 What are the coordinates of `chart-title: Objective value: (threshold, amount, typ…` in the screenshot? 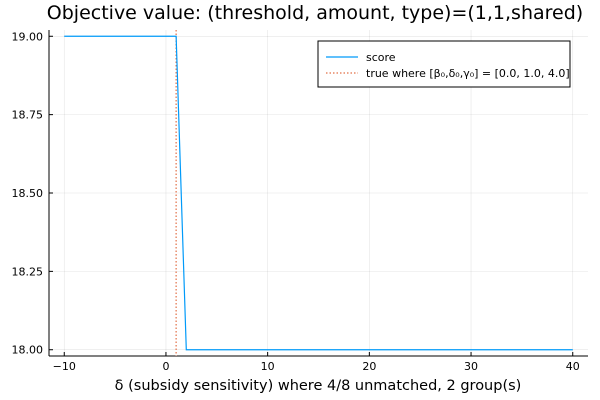 It's located at (315, 13).